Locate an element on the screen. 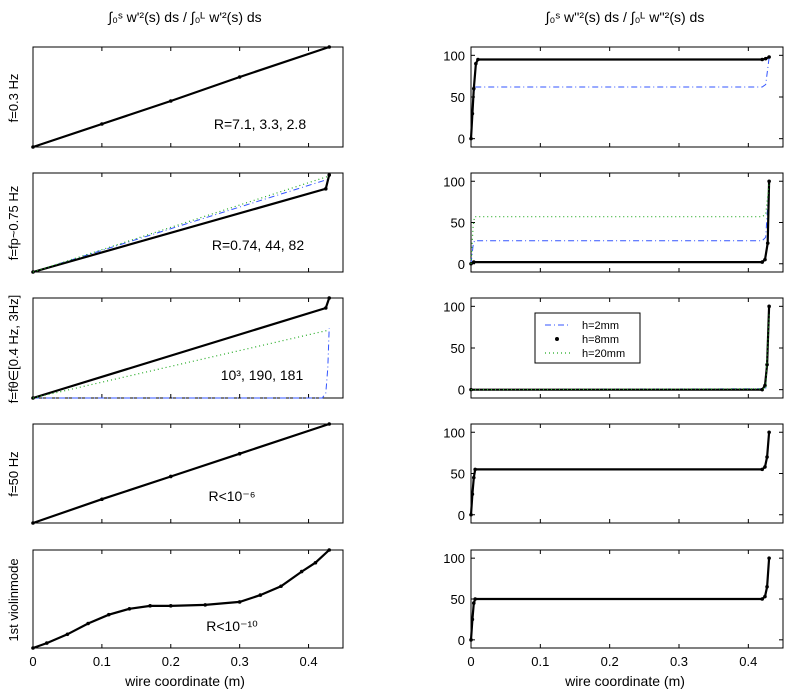  panel-r2-c0 is located at coordinates (187, 348).